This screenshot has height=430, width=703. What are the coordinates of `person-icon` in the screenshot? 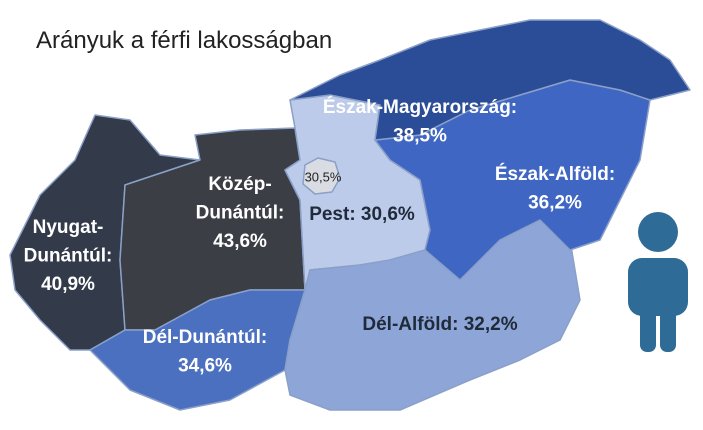 It's located at (658, 282).